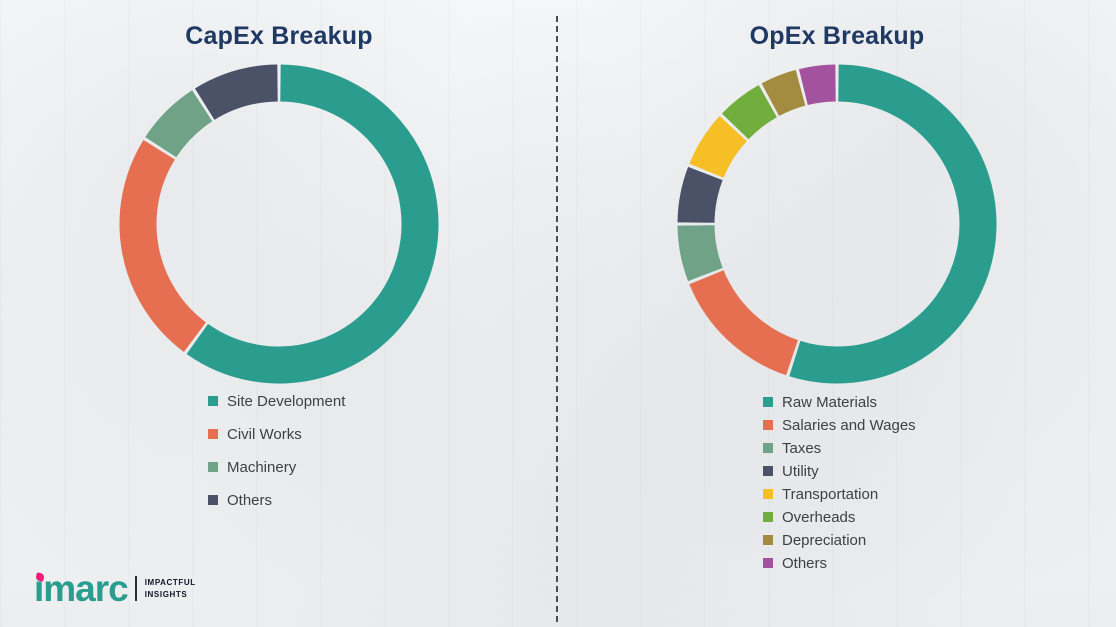  I want to click on capex-chart-title: CapEx Breakup, so click(279, 36).